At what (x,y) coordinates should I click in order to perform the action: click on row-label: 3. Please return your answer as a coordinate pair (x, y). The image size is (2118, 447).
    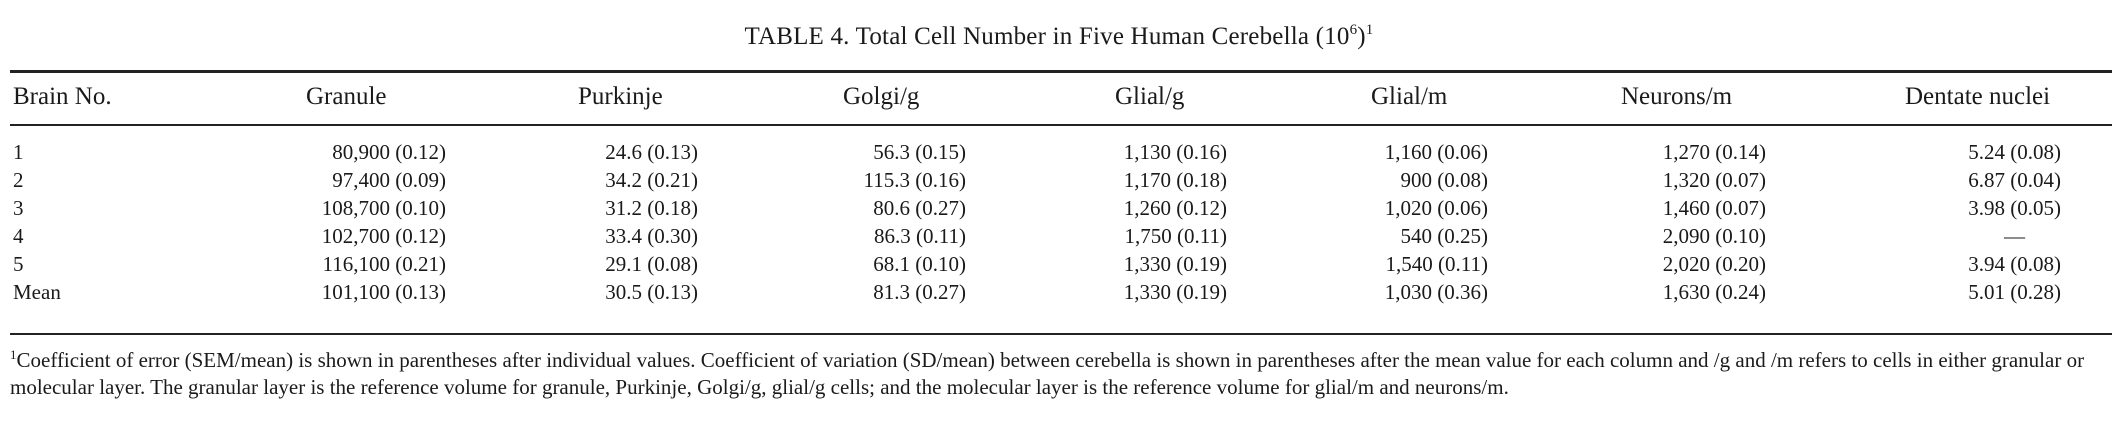
    Looking at the image, I should click on (18, 208).